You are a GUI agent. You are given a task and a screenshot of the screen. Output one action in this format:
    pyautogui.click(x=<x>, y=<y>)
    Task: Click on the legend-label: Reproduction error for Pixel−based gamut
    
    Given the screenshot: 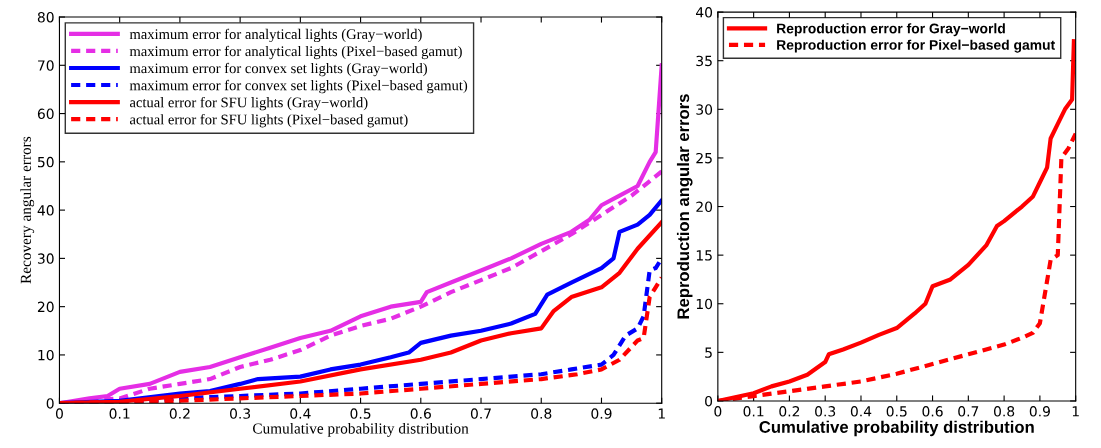 What is the action you would take?
    pyautogui.click(x=916, y=46)
    